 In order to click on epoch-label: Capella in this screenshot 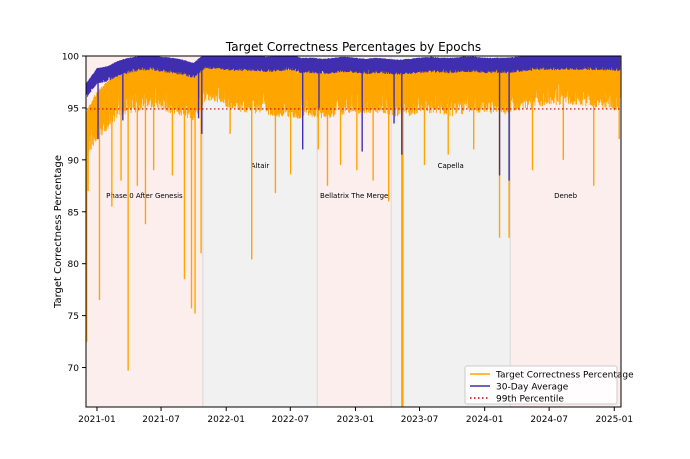, I will do `click(451, 166)`.